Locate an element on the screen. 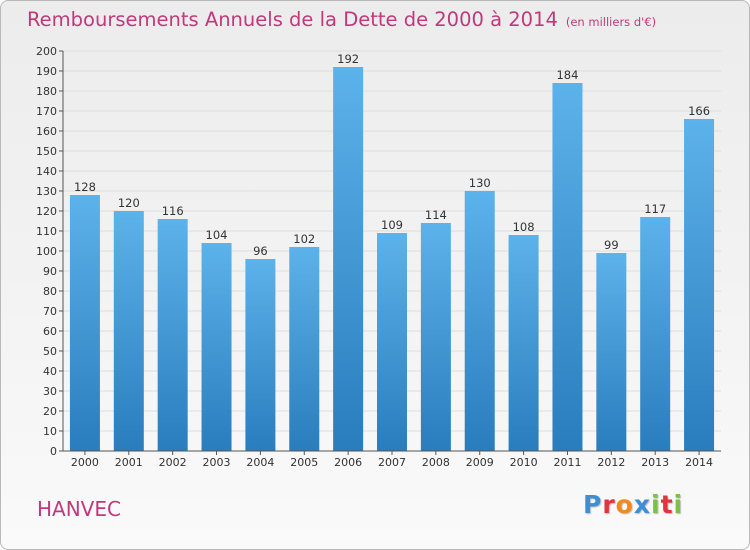  y-tick-label: 30 is located at coordinates (50, 391).